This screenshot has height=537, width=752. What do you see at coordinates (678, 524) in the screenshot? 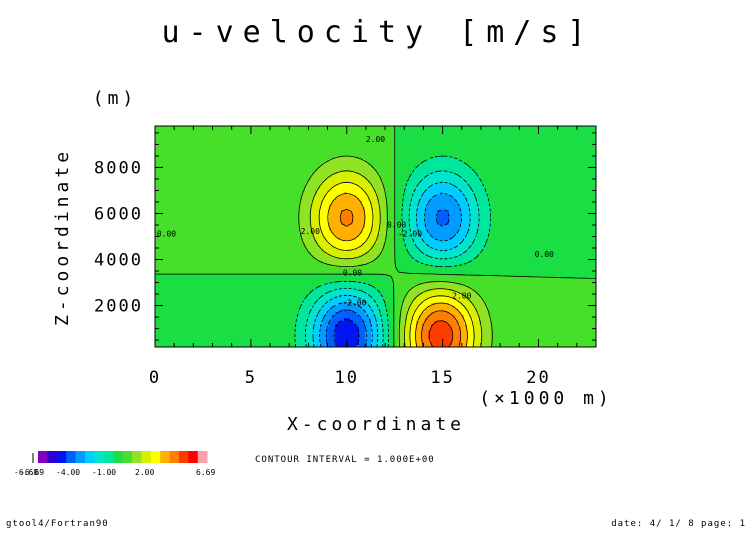
I see `footer-right: date: 4/ 1/ 8 page: 1` at bounding box center [678, 524].